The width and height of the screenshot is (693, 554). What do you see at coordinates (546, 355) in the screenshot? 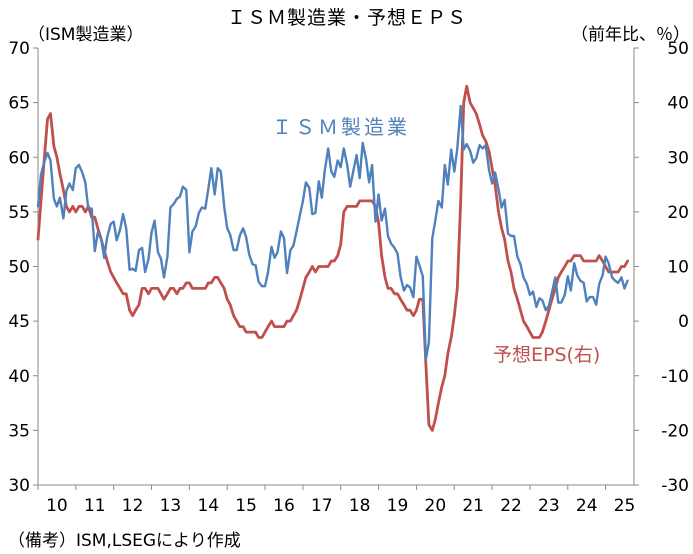
I see `eps-series-label: 予想EPS(右)` at bounding box center [546, 355].